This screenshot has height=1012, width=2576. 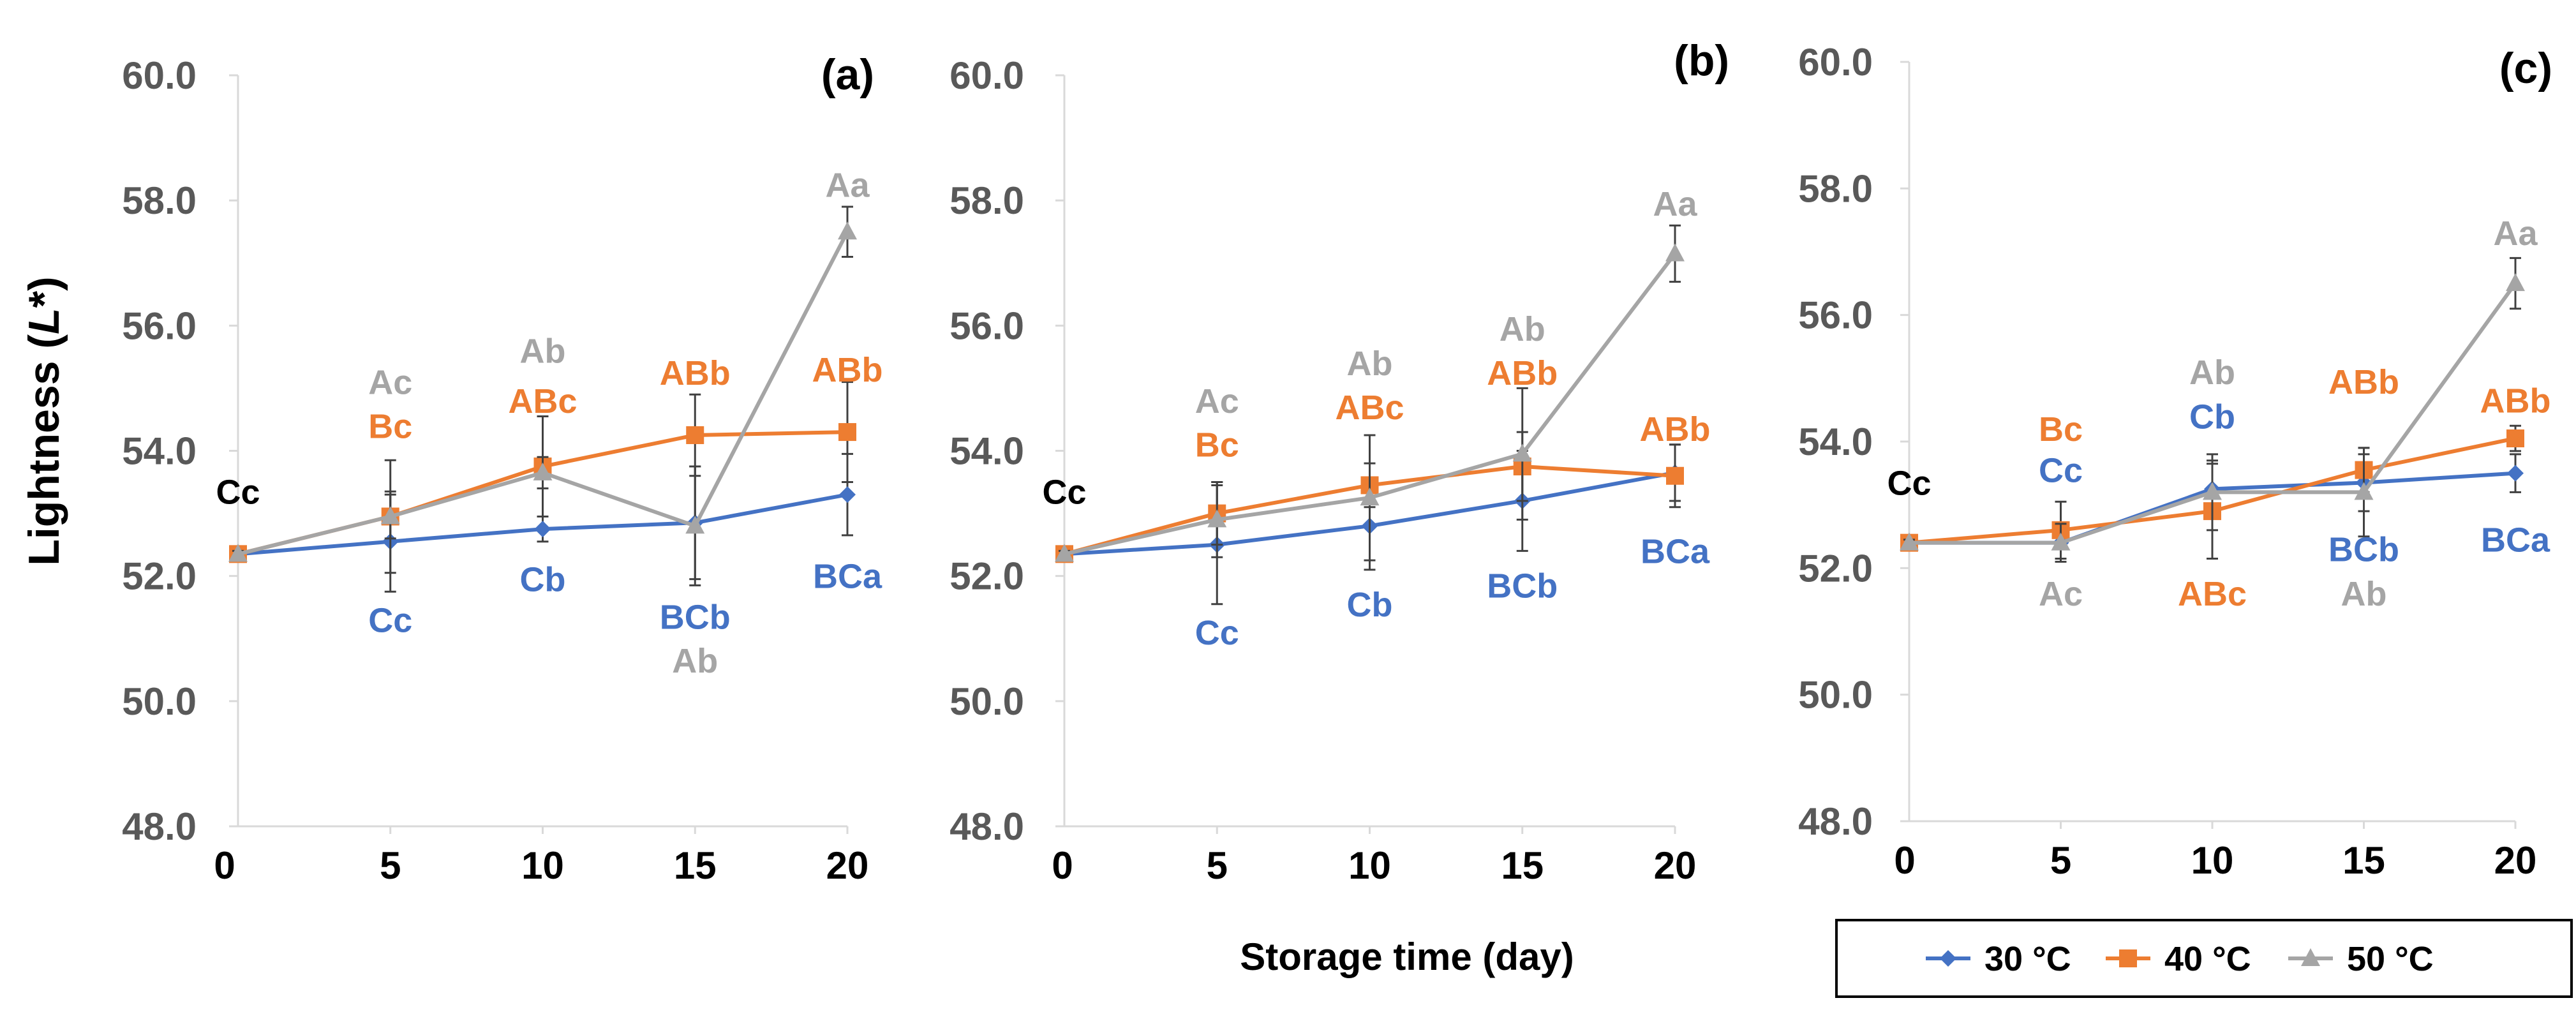 I want to click on y-axis-title: Lightness (L*), so click(x=44, y=421).